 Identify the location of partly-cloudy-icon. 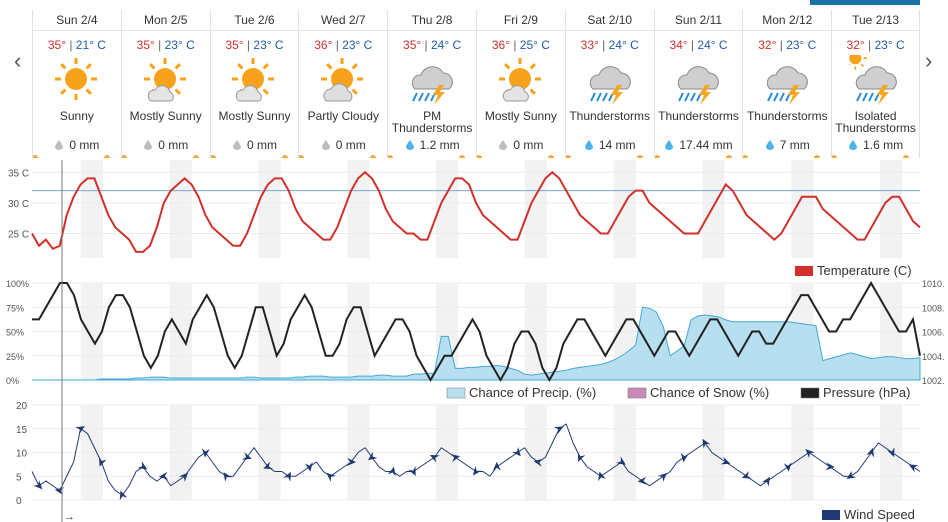
(343, 81).